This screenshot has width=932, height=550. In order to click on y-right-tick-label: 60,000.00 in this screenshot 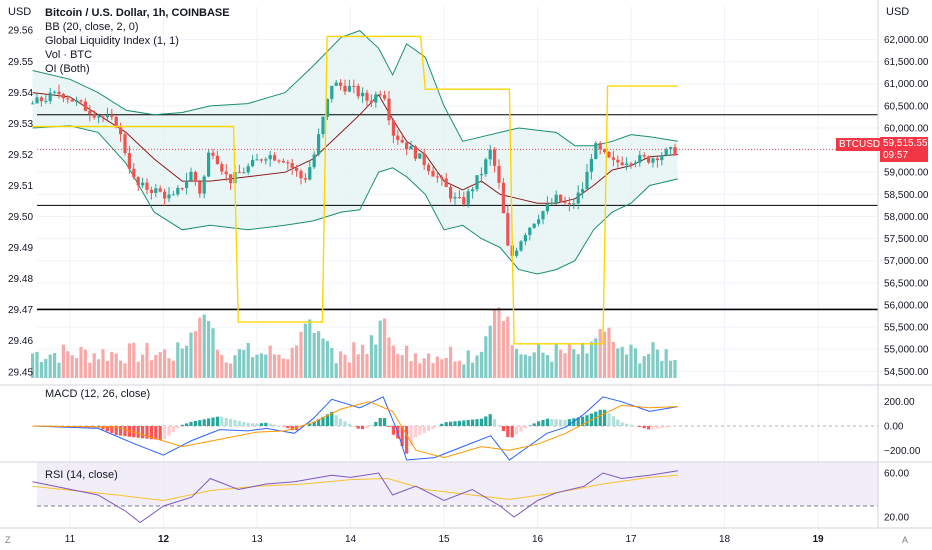, I will do `click(906, 128)`.